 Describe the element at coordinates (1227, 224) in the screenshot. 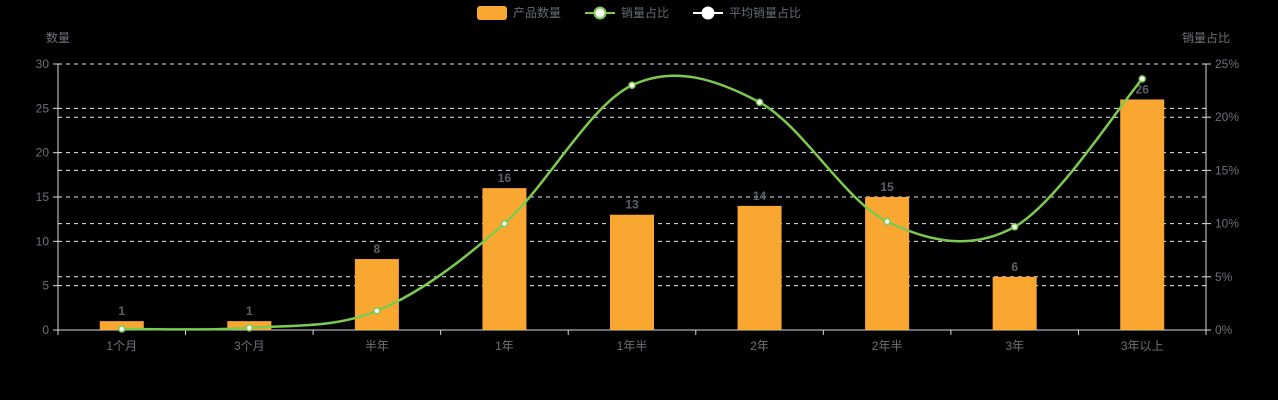

I see `right-axis-tick-label: 10%` at that location.